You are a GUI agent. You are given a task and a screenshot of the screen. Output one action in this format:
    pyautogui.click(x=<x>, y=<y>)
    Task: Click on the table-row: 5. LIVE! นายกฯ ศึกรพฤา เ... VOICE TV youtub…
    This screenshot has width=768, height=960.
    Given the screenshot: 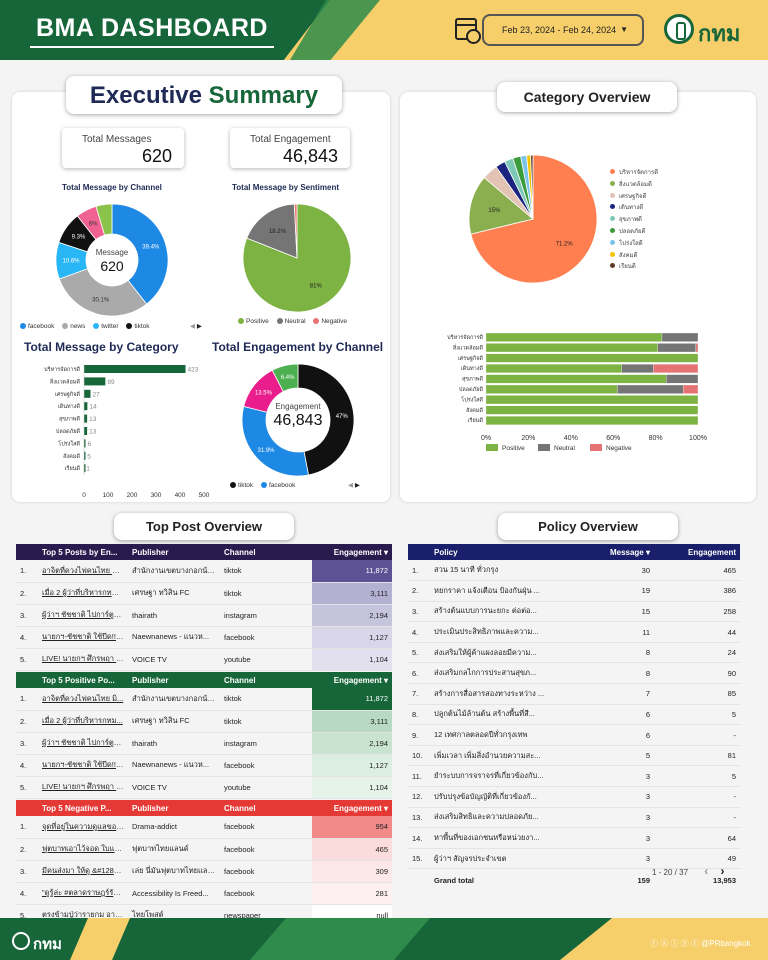 What is the action you would take?
    pyautogui.click(x=204, y=787)
    